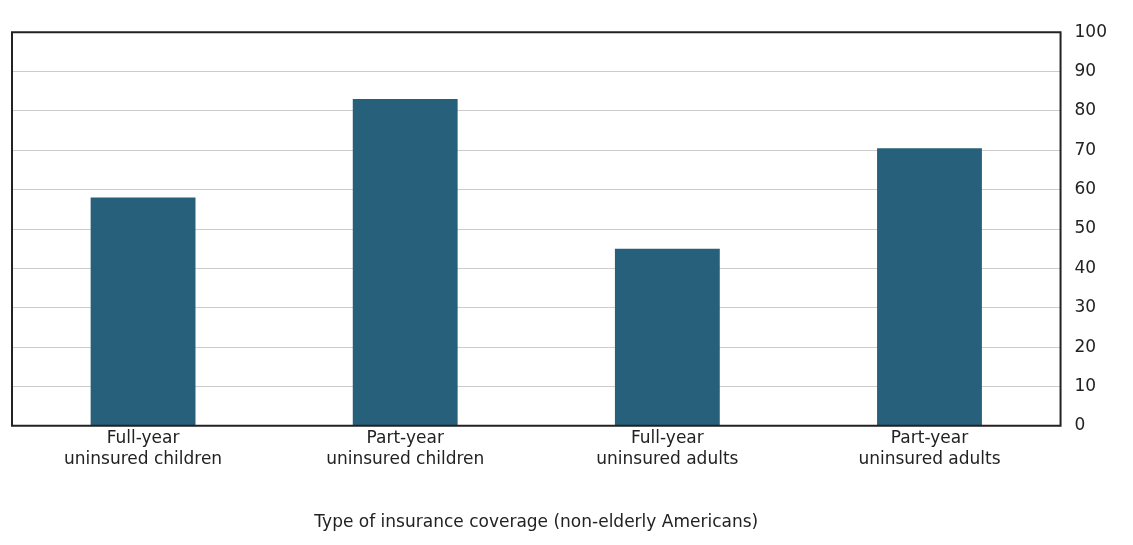 Image resolution: width=1133 pixels, height=545 pixels. Describe the element at coordinates (1085, 148) in the screenshot. I see `y-tick-label: 70` at that location.